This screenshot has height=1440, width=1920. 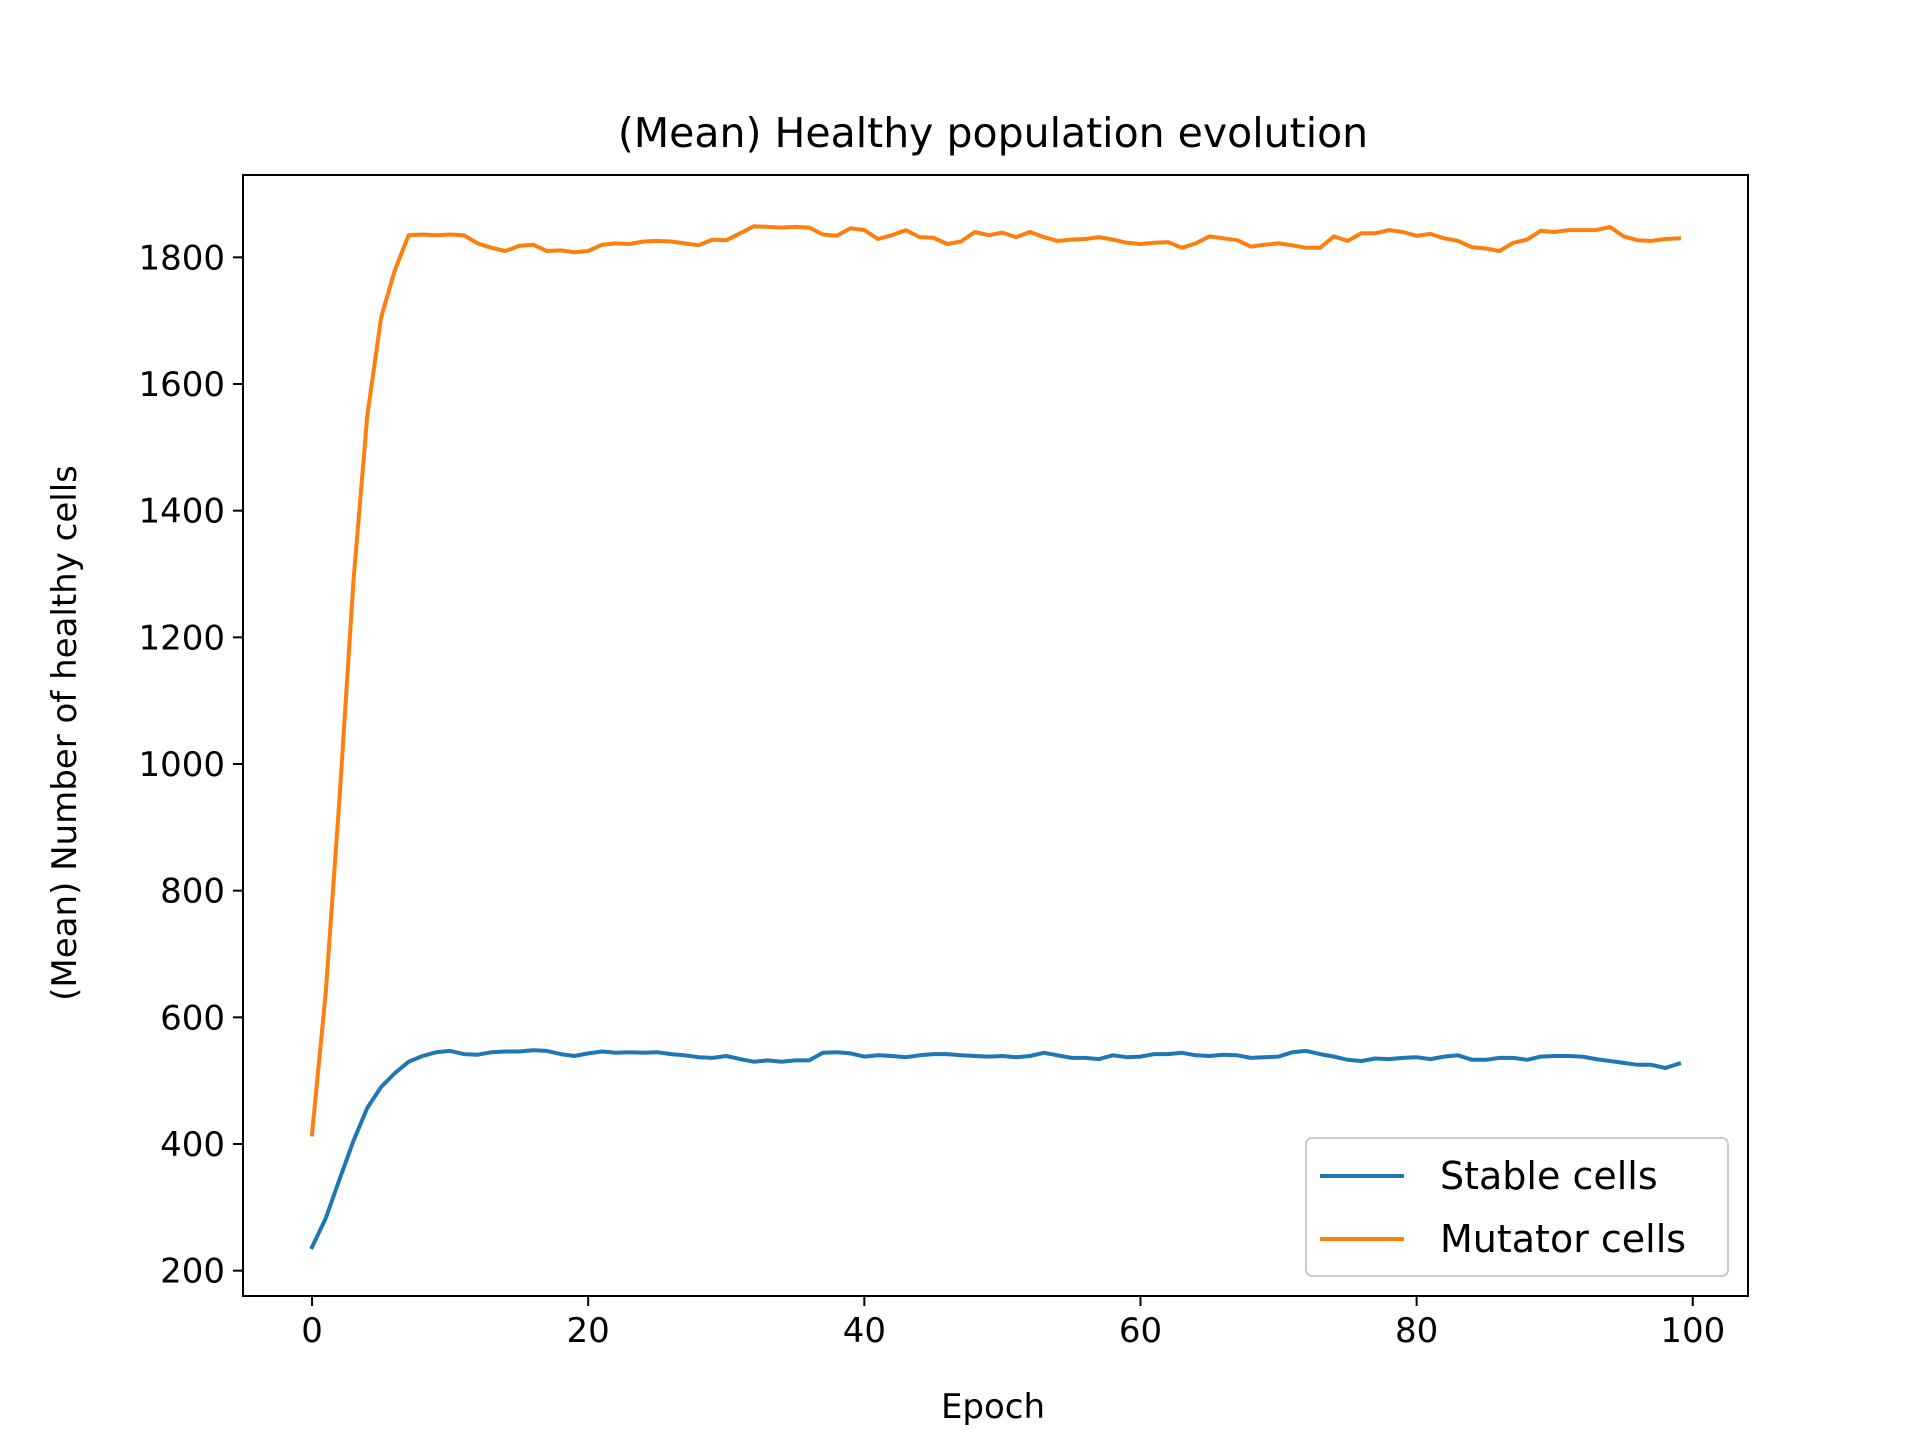 I want to click on y-tick-label: 1600, so click(x=181, y=385).